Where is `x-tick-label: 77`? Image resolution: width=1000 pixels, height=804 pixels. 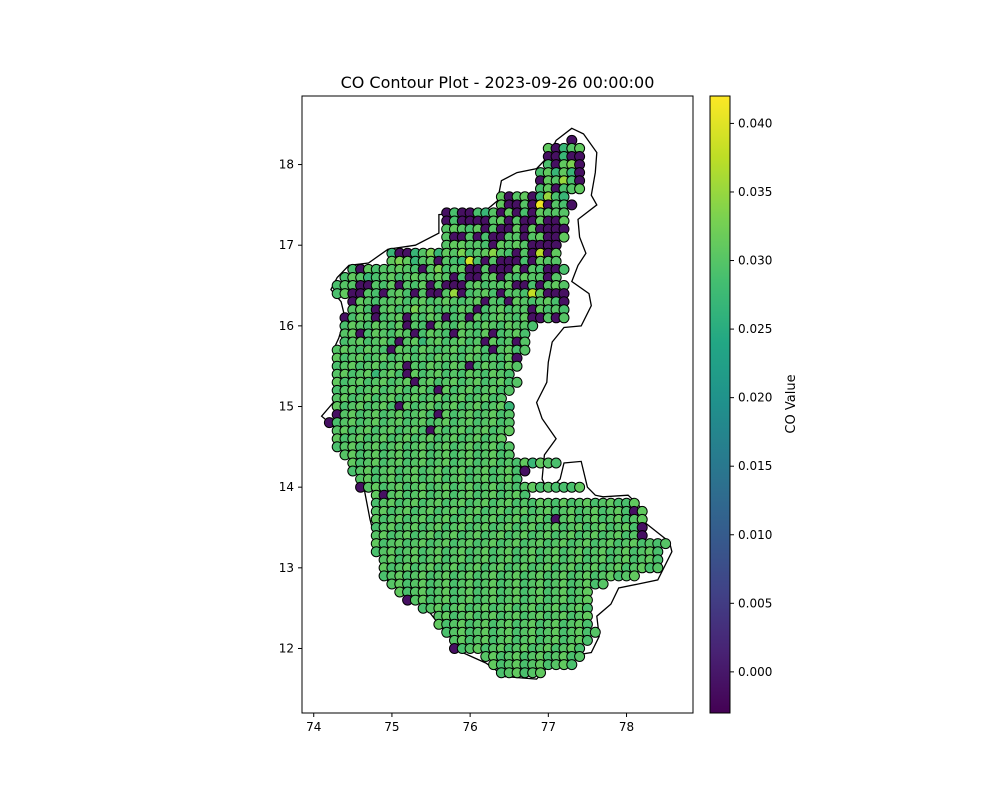
x-tick-label: 77 is located at coordinates (548, 727).